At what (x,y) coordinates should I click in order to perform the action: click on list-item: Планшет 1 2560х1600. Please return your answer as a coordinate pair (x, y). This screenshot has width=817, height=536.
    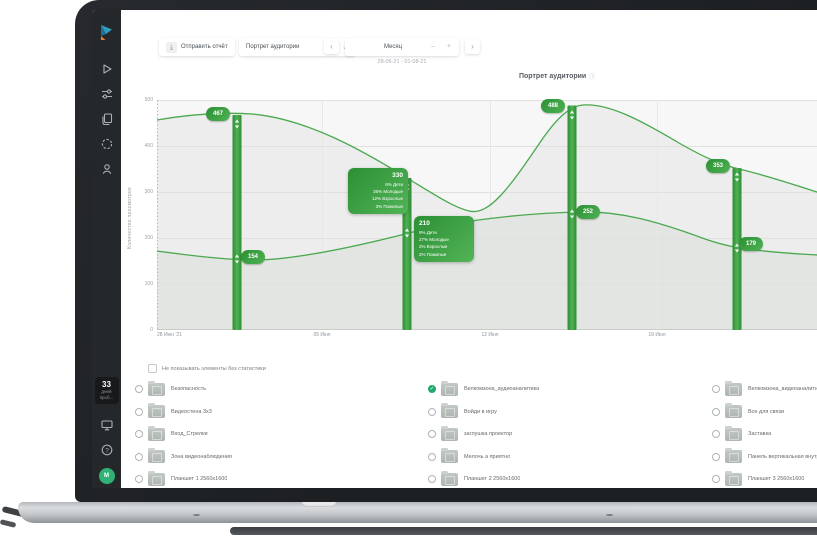
    Looking at the image, I should click on (278, 478).